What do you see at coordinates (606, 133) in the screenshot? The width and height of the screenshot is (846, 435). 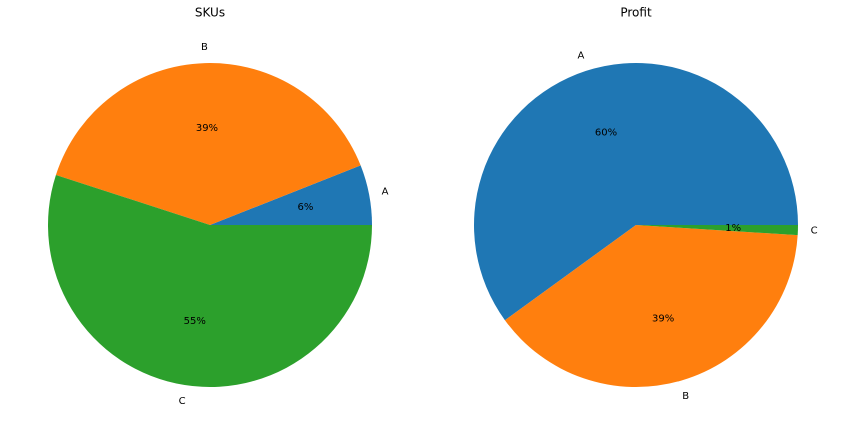 I see `percent-label: 60%` at bounding box center [606, 133].